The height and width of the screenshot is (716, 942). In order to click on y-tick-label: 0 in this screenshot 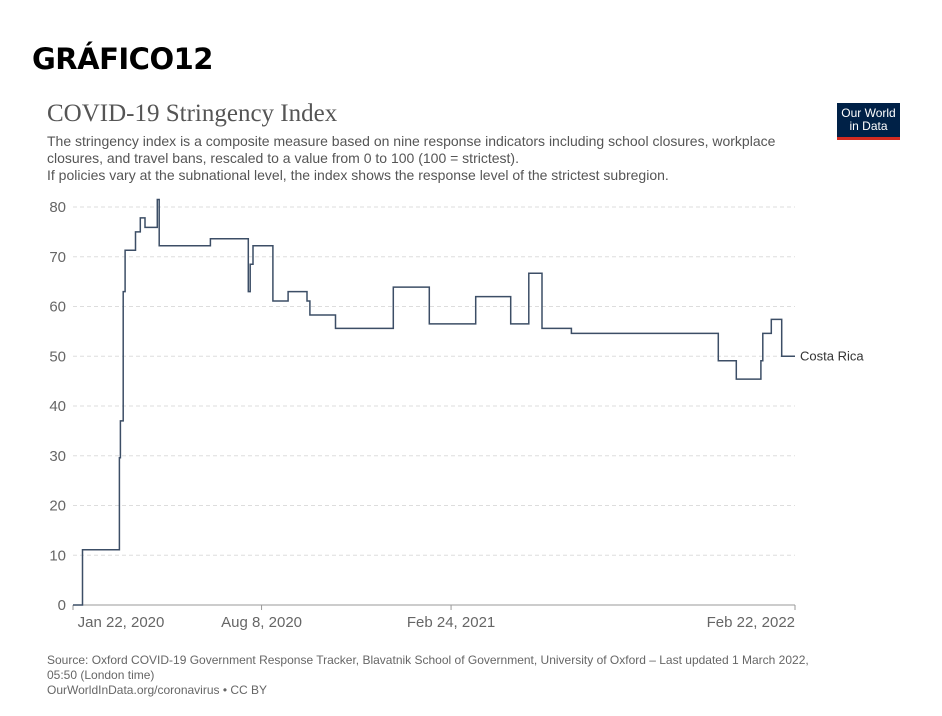, I will do `click(62, 605)`.